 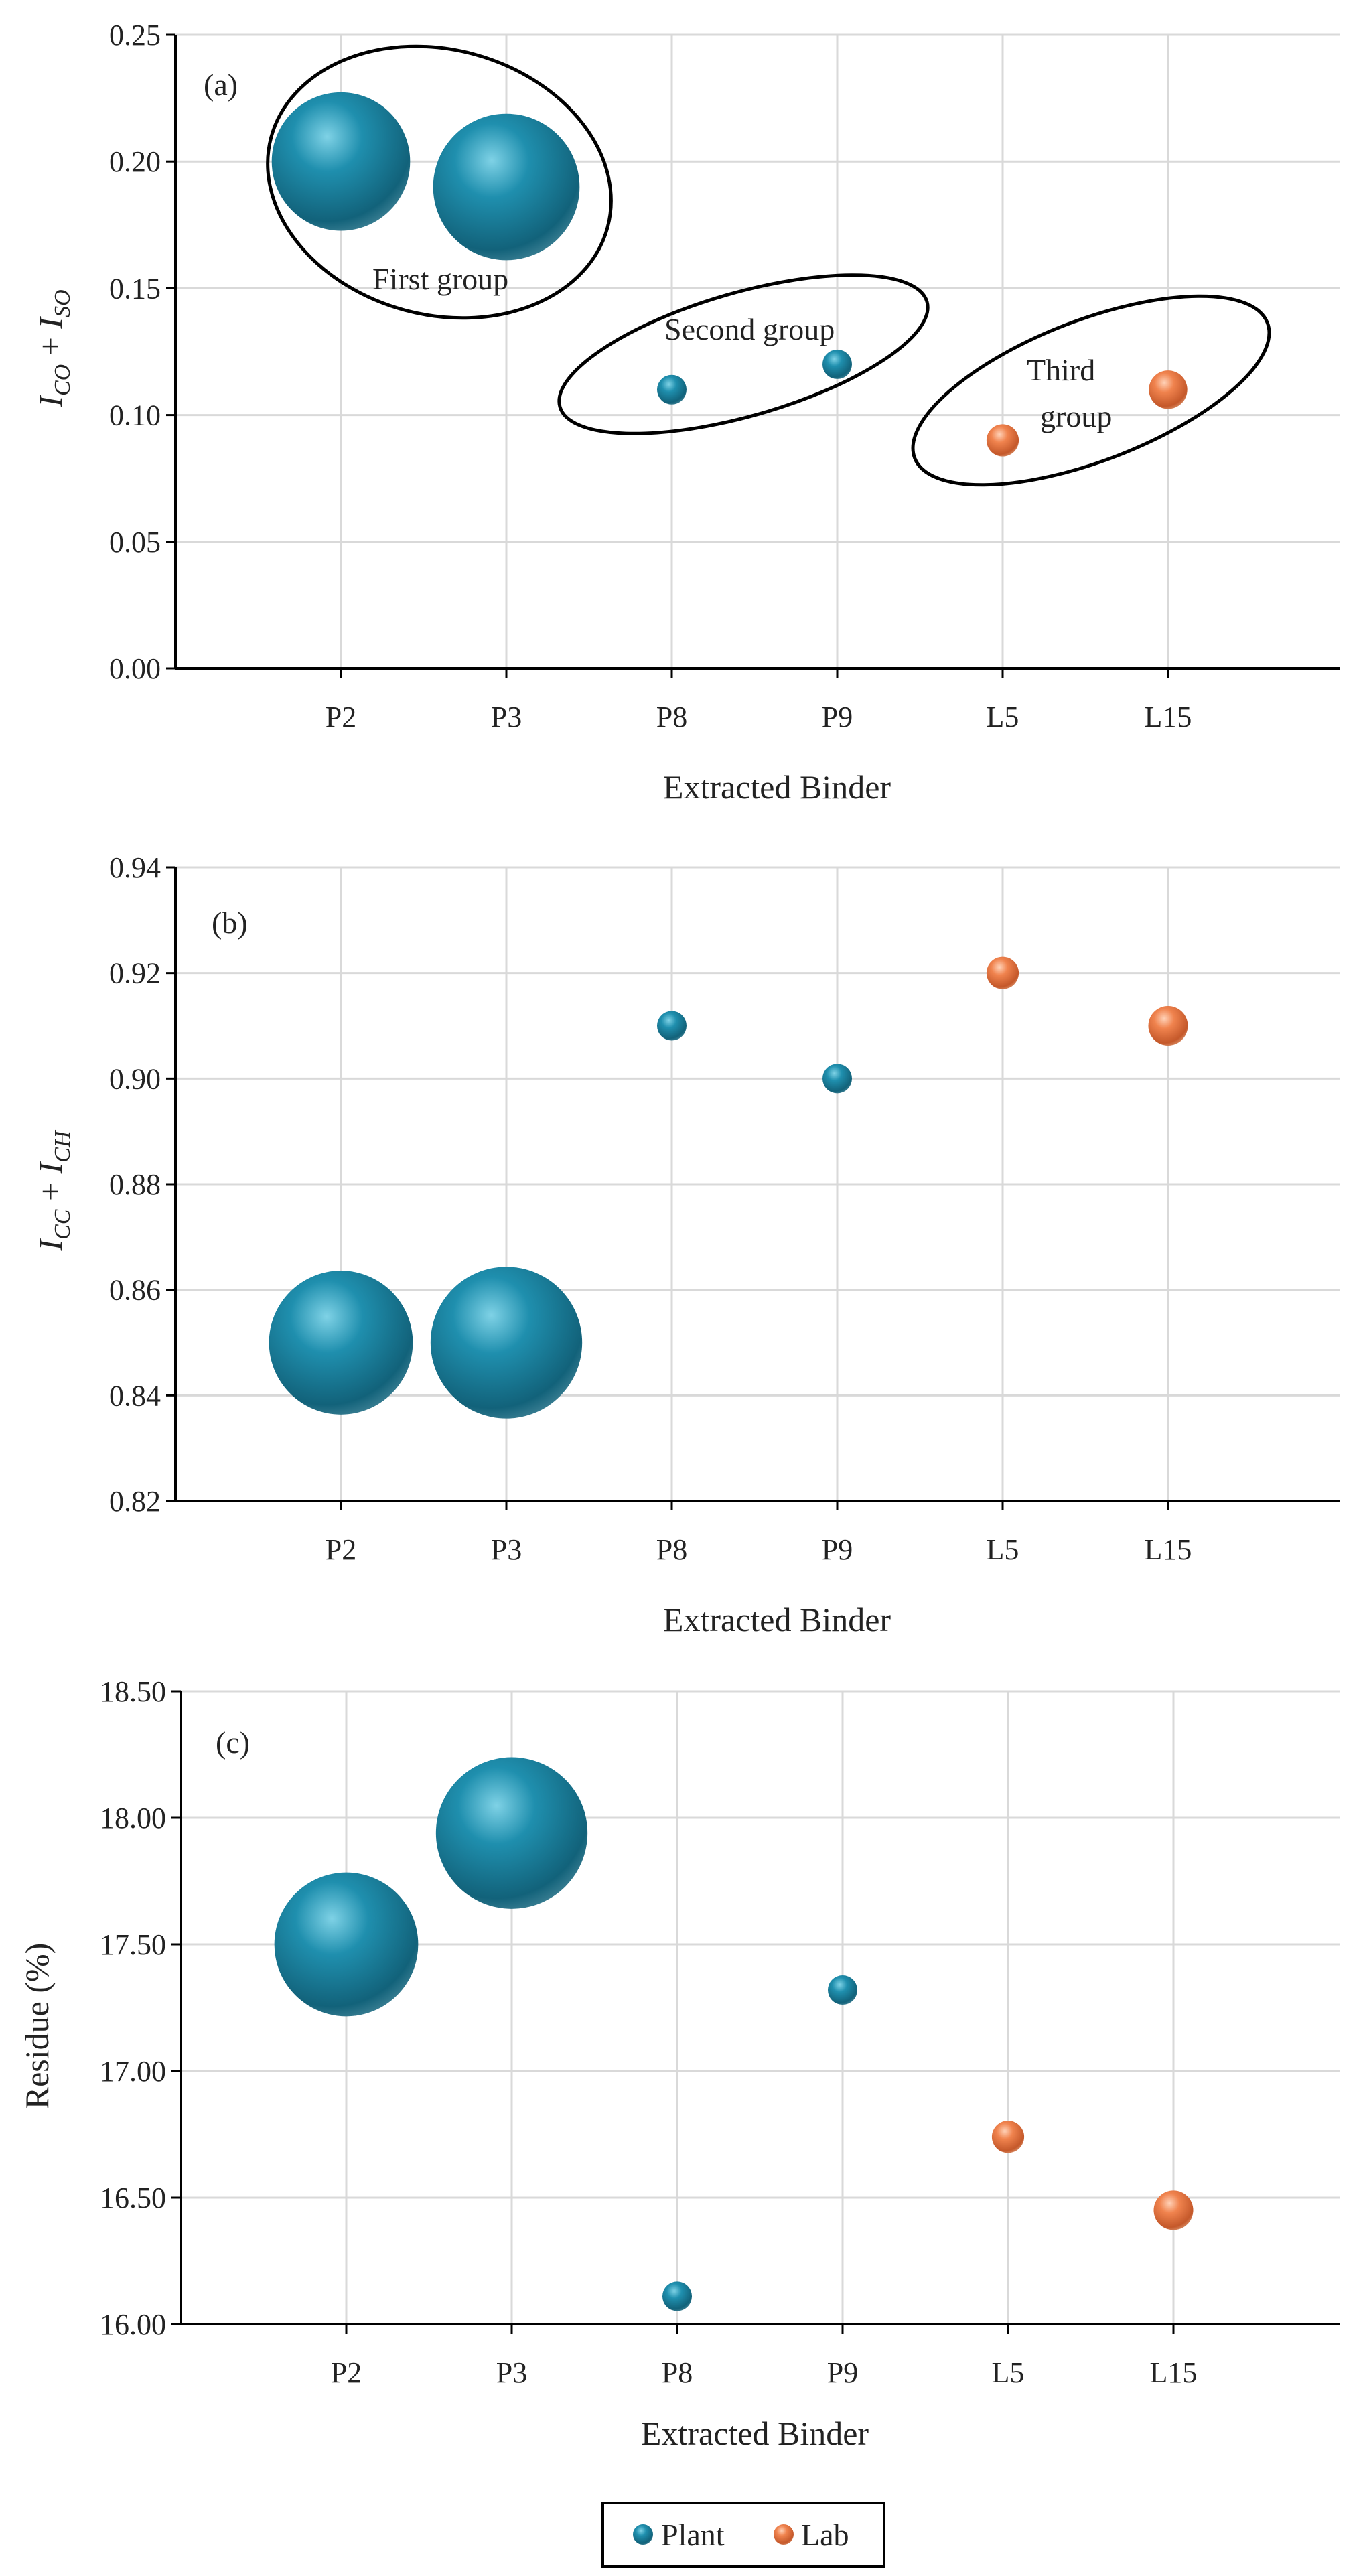 I want to click on ytick-label: 0.82, so click(x=135, y=1501).